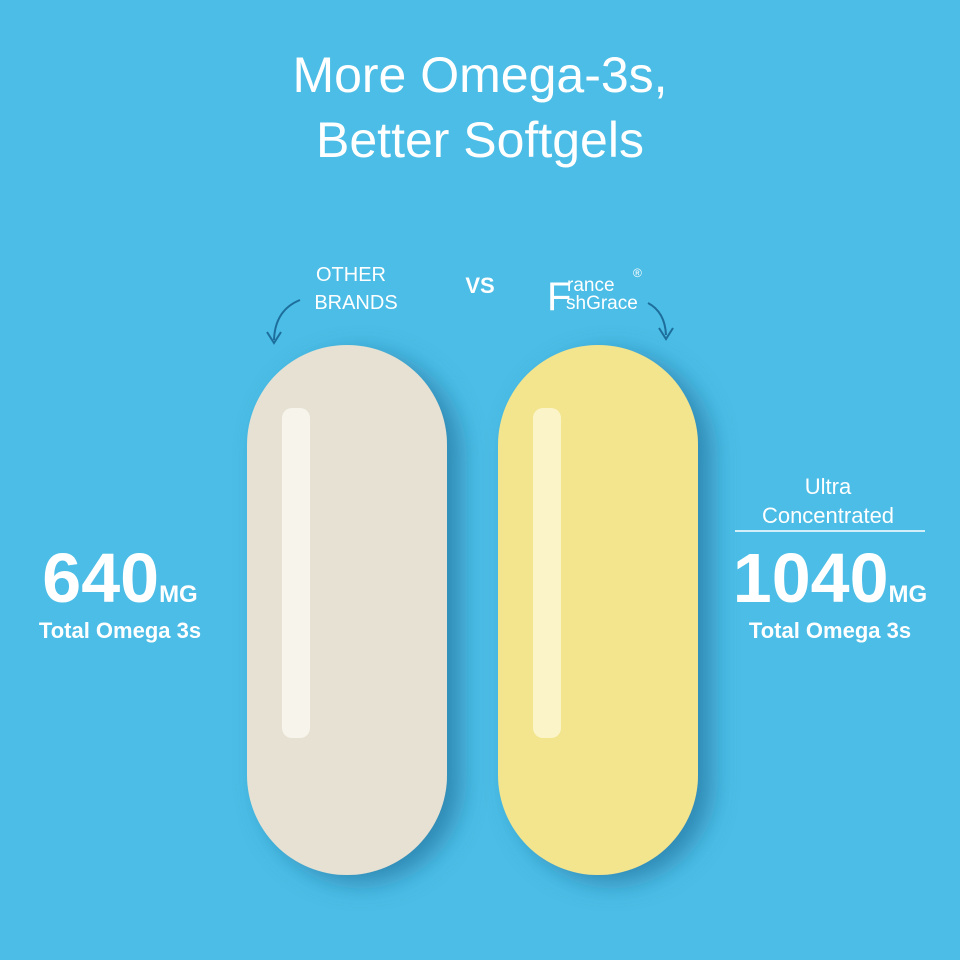 This screenshot has height=960, width=960. Describe the element at coordinates (351, 275) in the screenshot. I see `other-brands-label: OTHER` at that location.